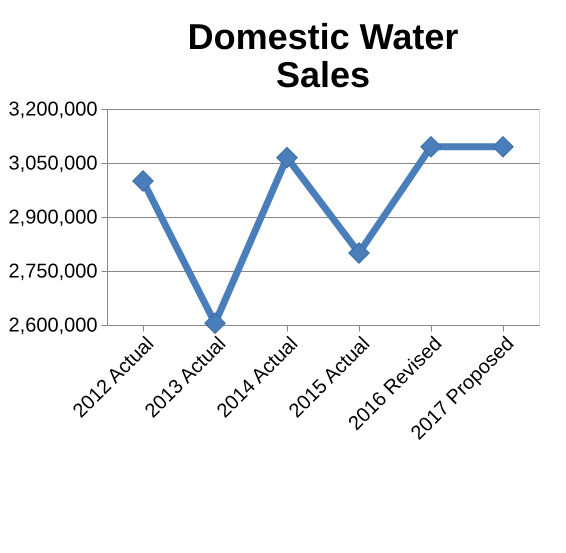 Image resolution: width=566 pixels, height=553 pixels. I want to click on y-tick-label: 2,600,000, so click(53, 325).